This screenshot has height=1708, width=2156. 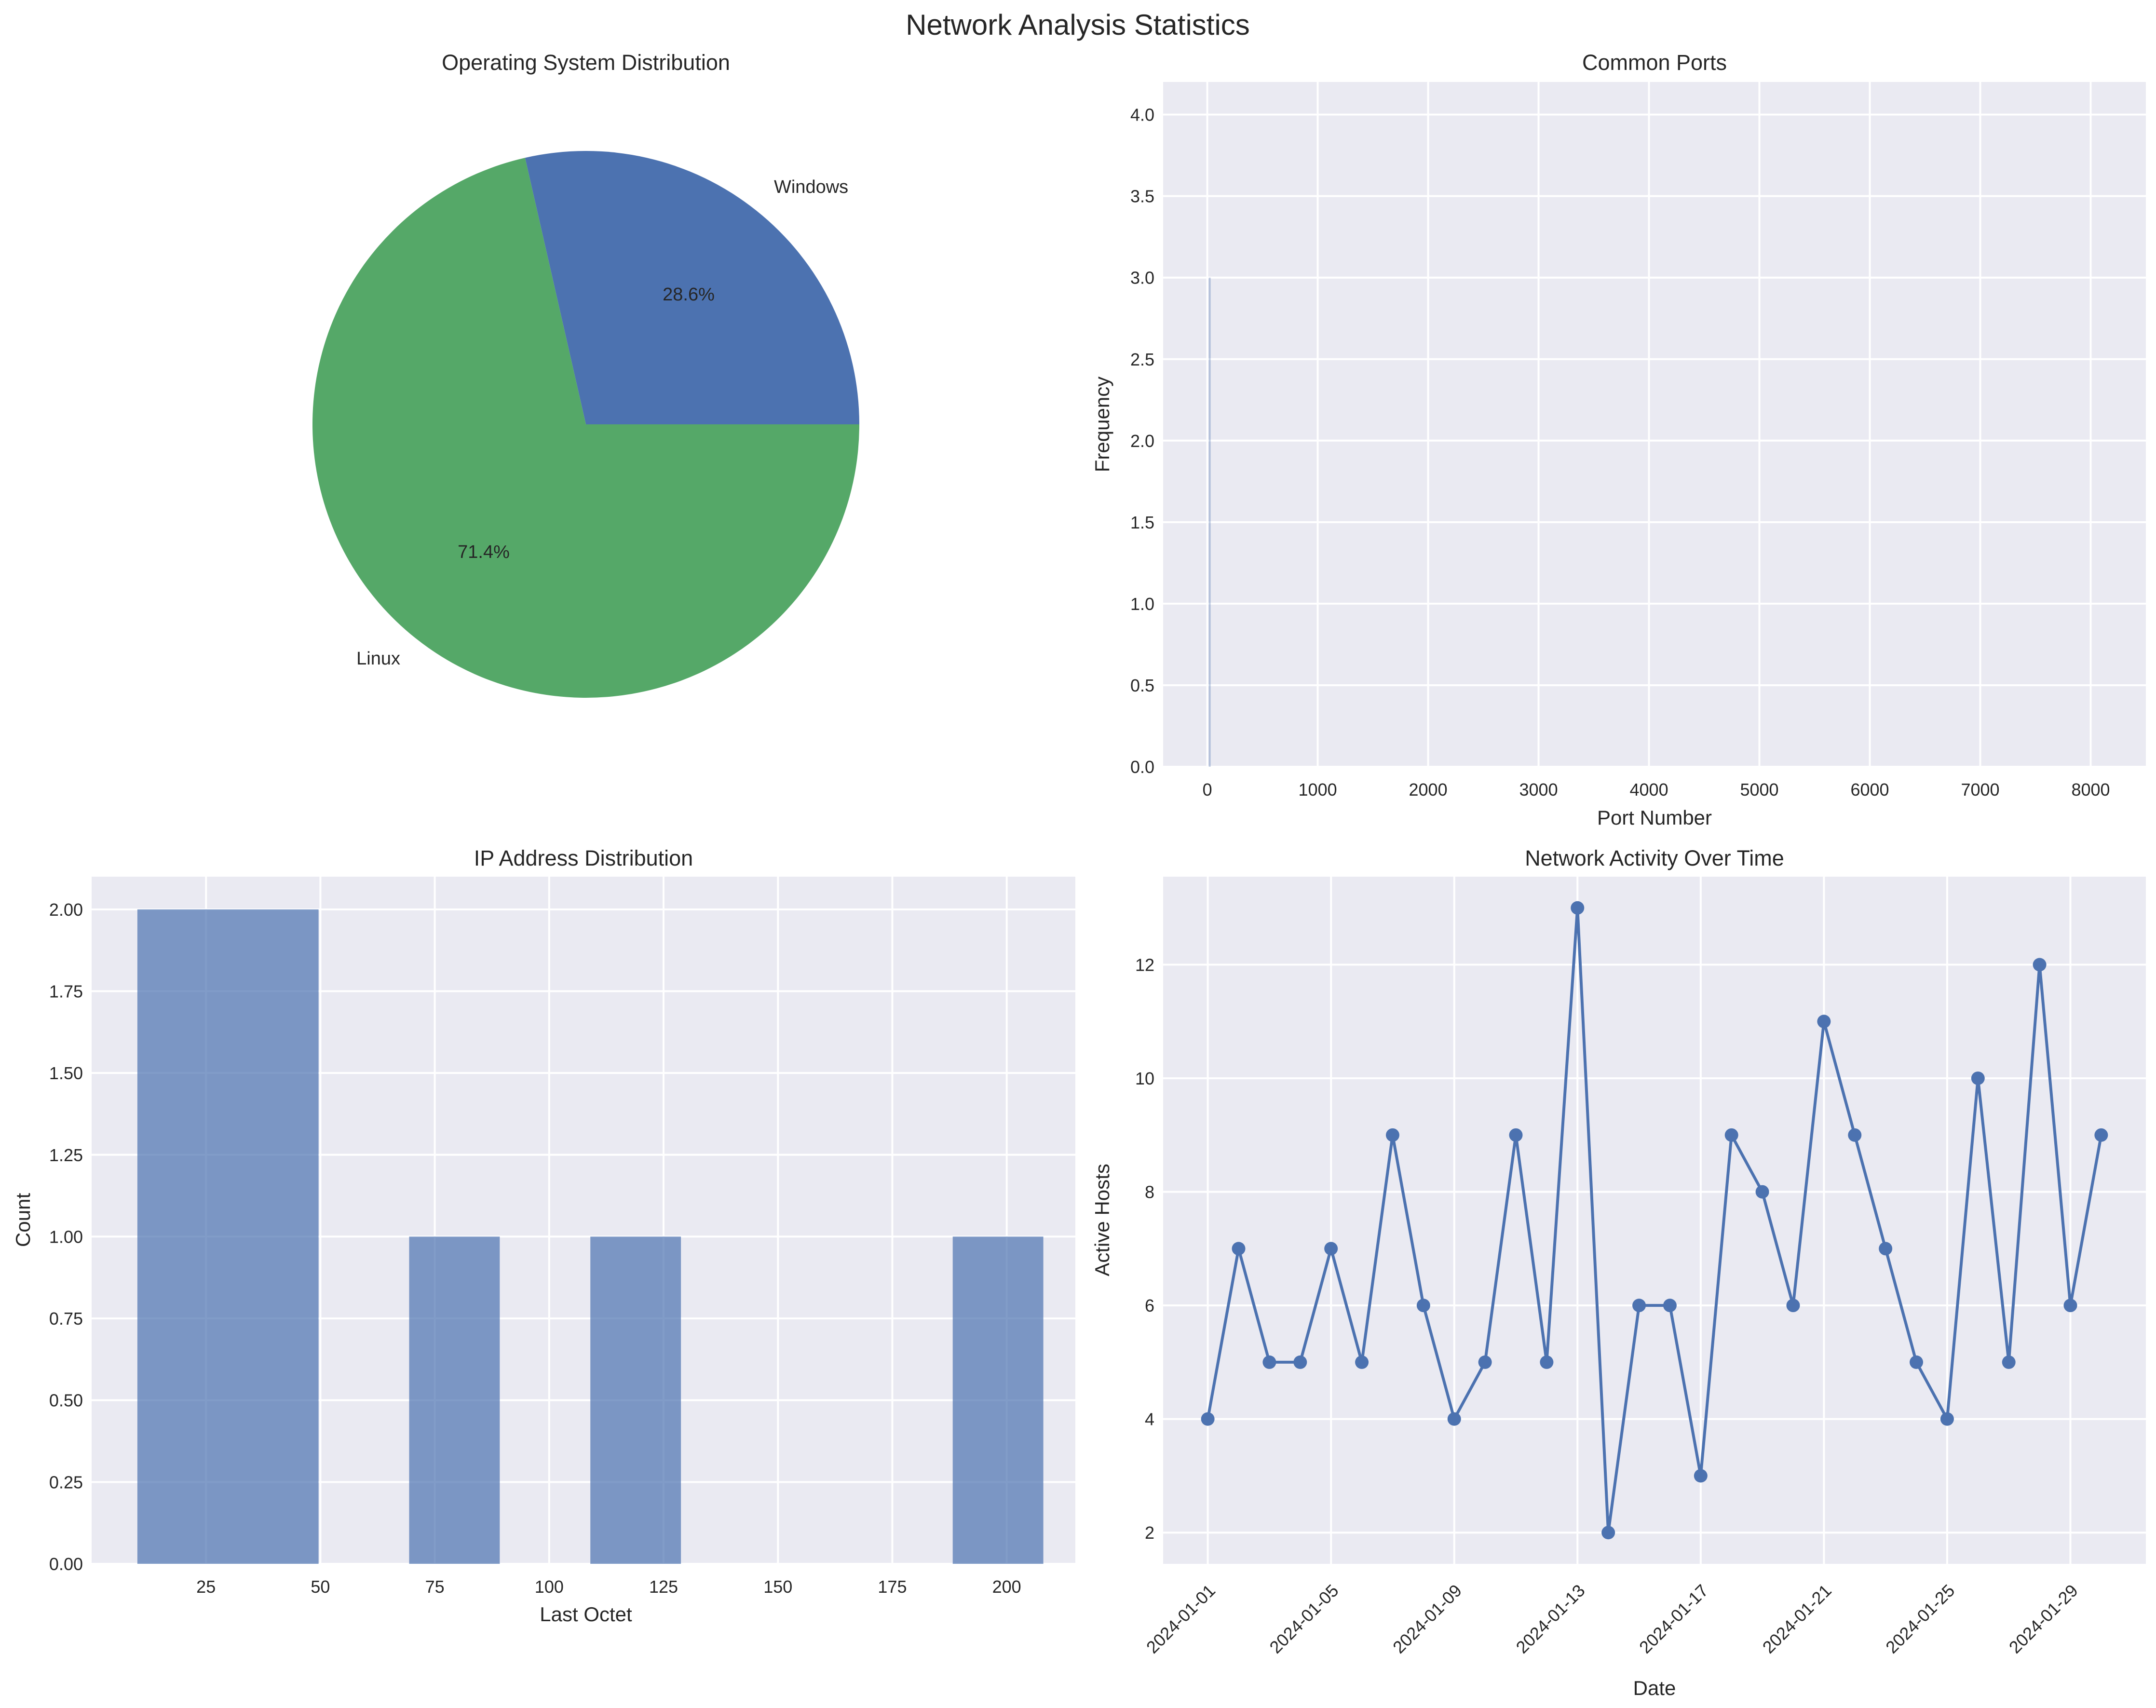 I want to click on pie-pct-windows: 28.6%, so click(x=689, y=295).